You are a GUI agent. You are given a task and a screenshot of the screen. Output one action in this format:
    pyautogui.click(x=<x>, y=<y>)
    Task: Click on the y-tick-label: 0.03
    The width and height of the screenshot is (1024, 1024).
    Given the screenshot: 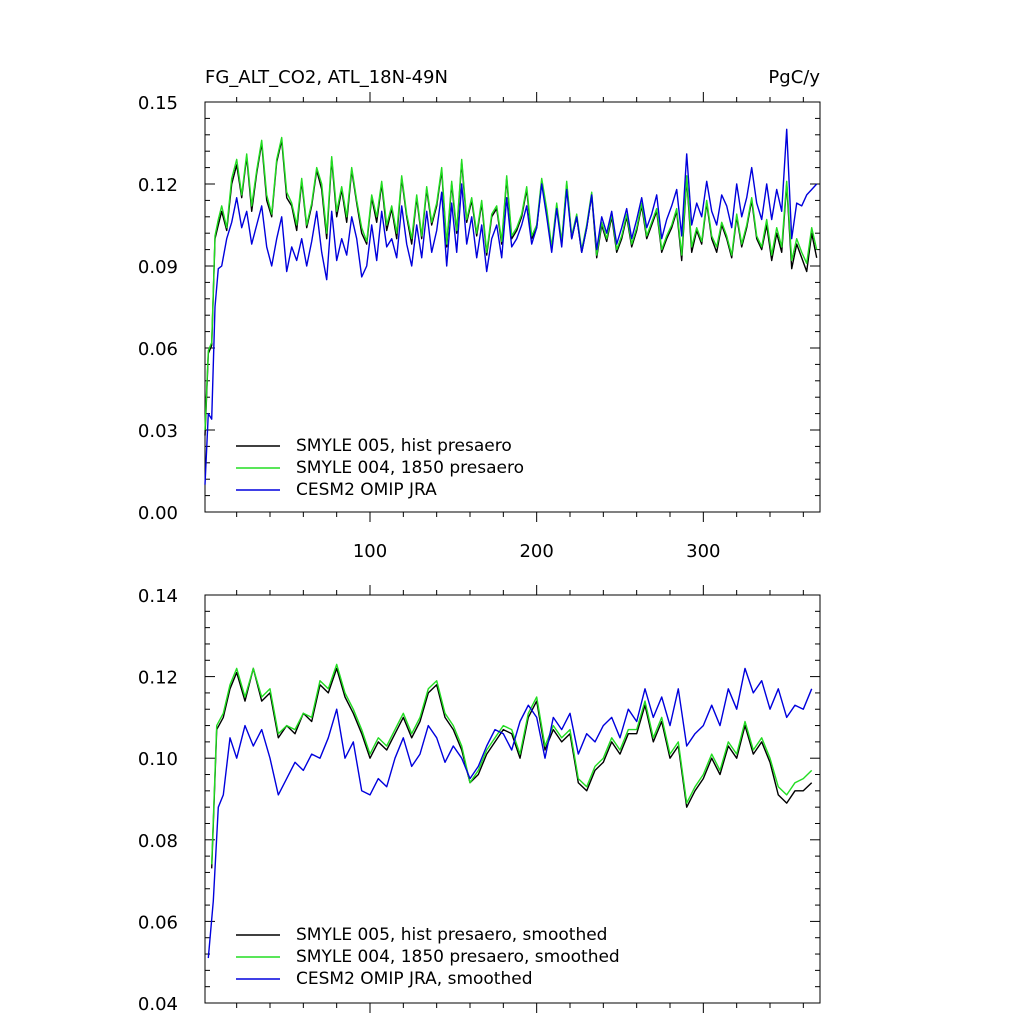 What is the action you would take?
    pyautogui.click(x=158, y=431)
    